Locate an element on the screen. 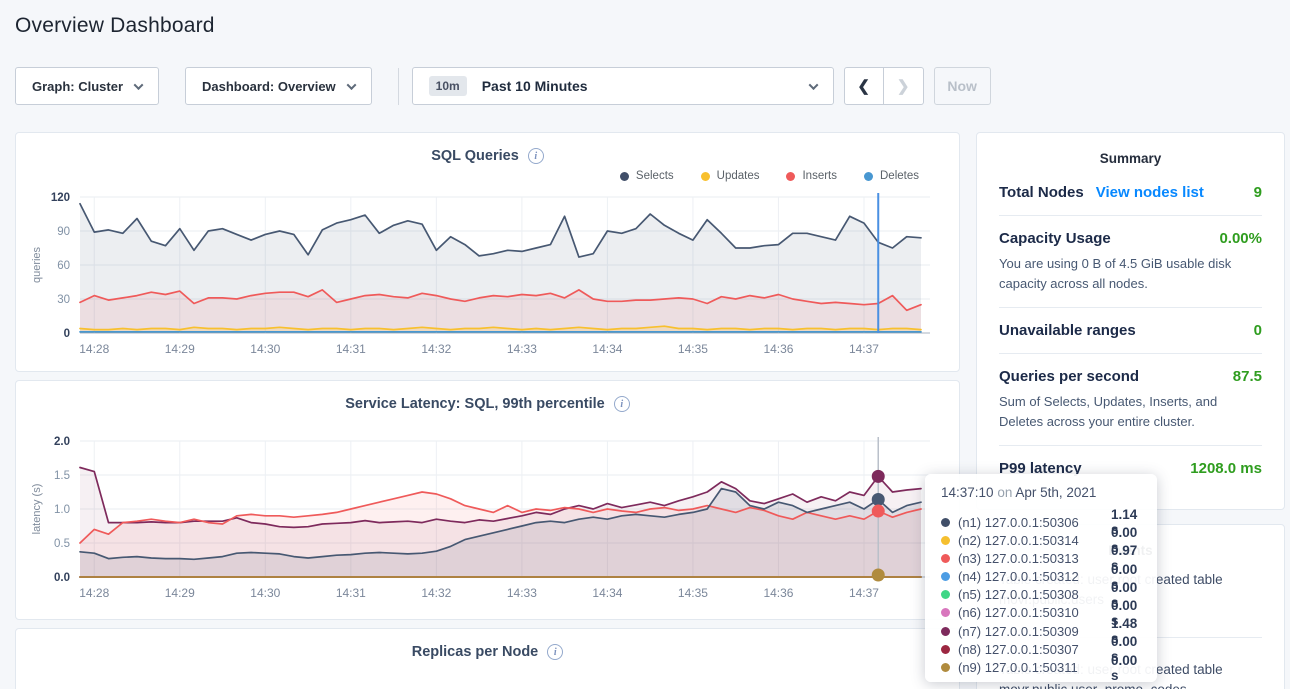 Image resolution: width=1290 pixels, height=689 pixels. tooltip-node-label: (n8) 127.0.0.1:50307 is located at coordinates (1018, 649).